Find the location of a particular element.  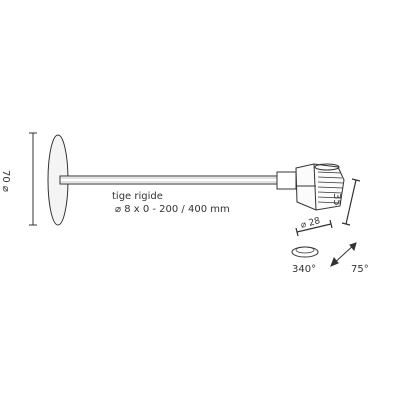

rotation-angle-label: 340° is located at coordinates (304, 269).